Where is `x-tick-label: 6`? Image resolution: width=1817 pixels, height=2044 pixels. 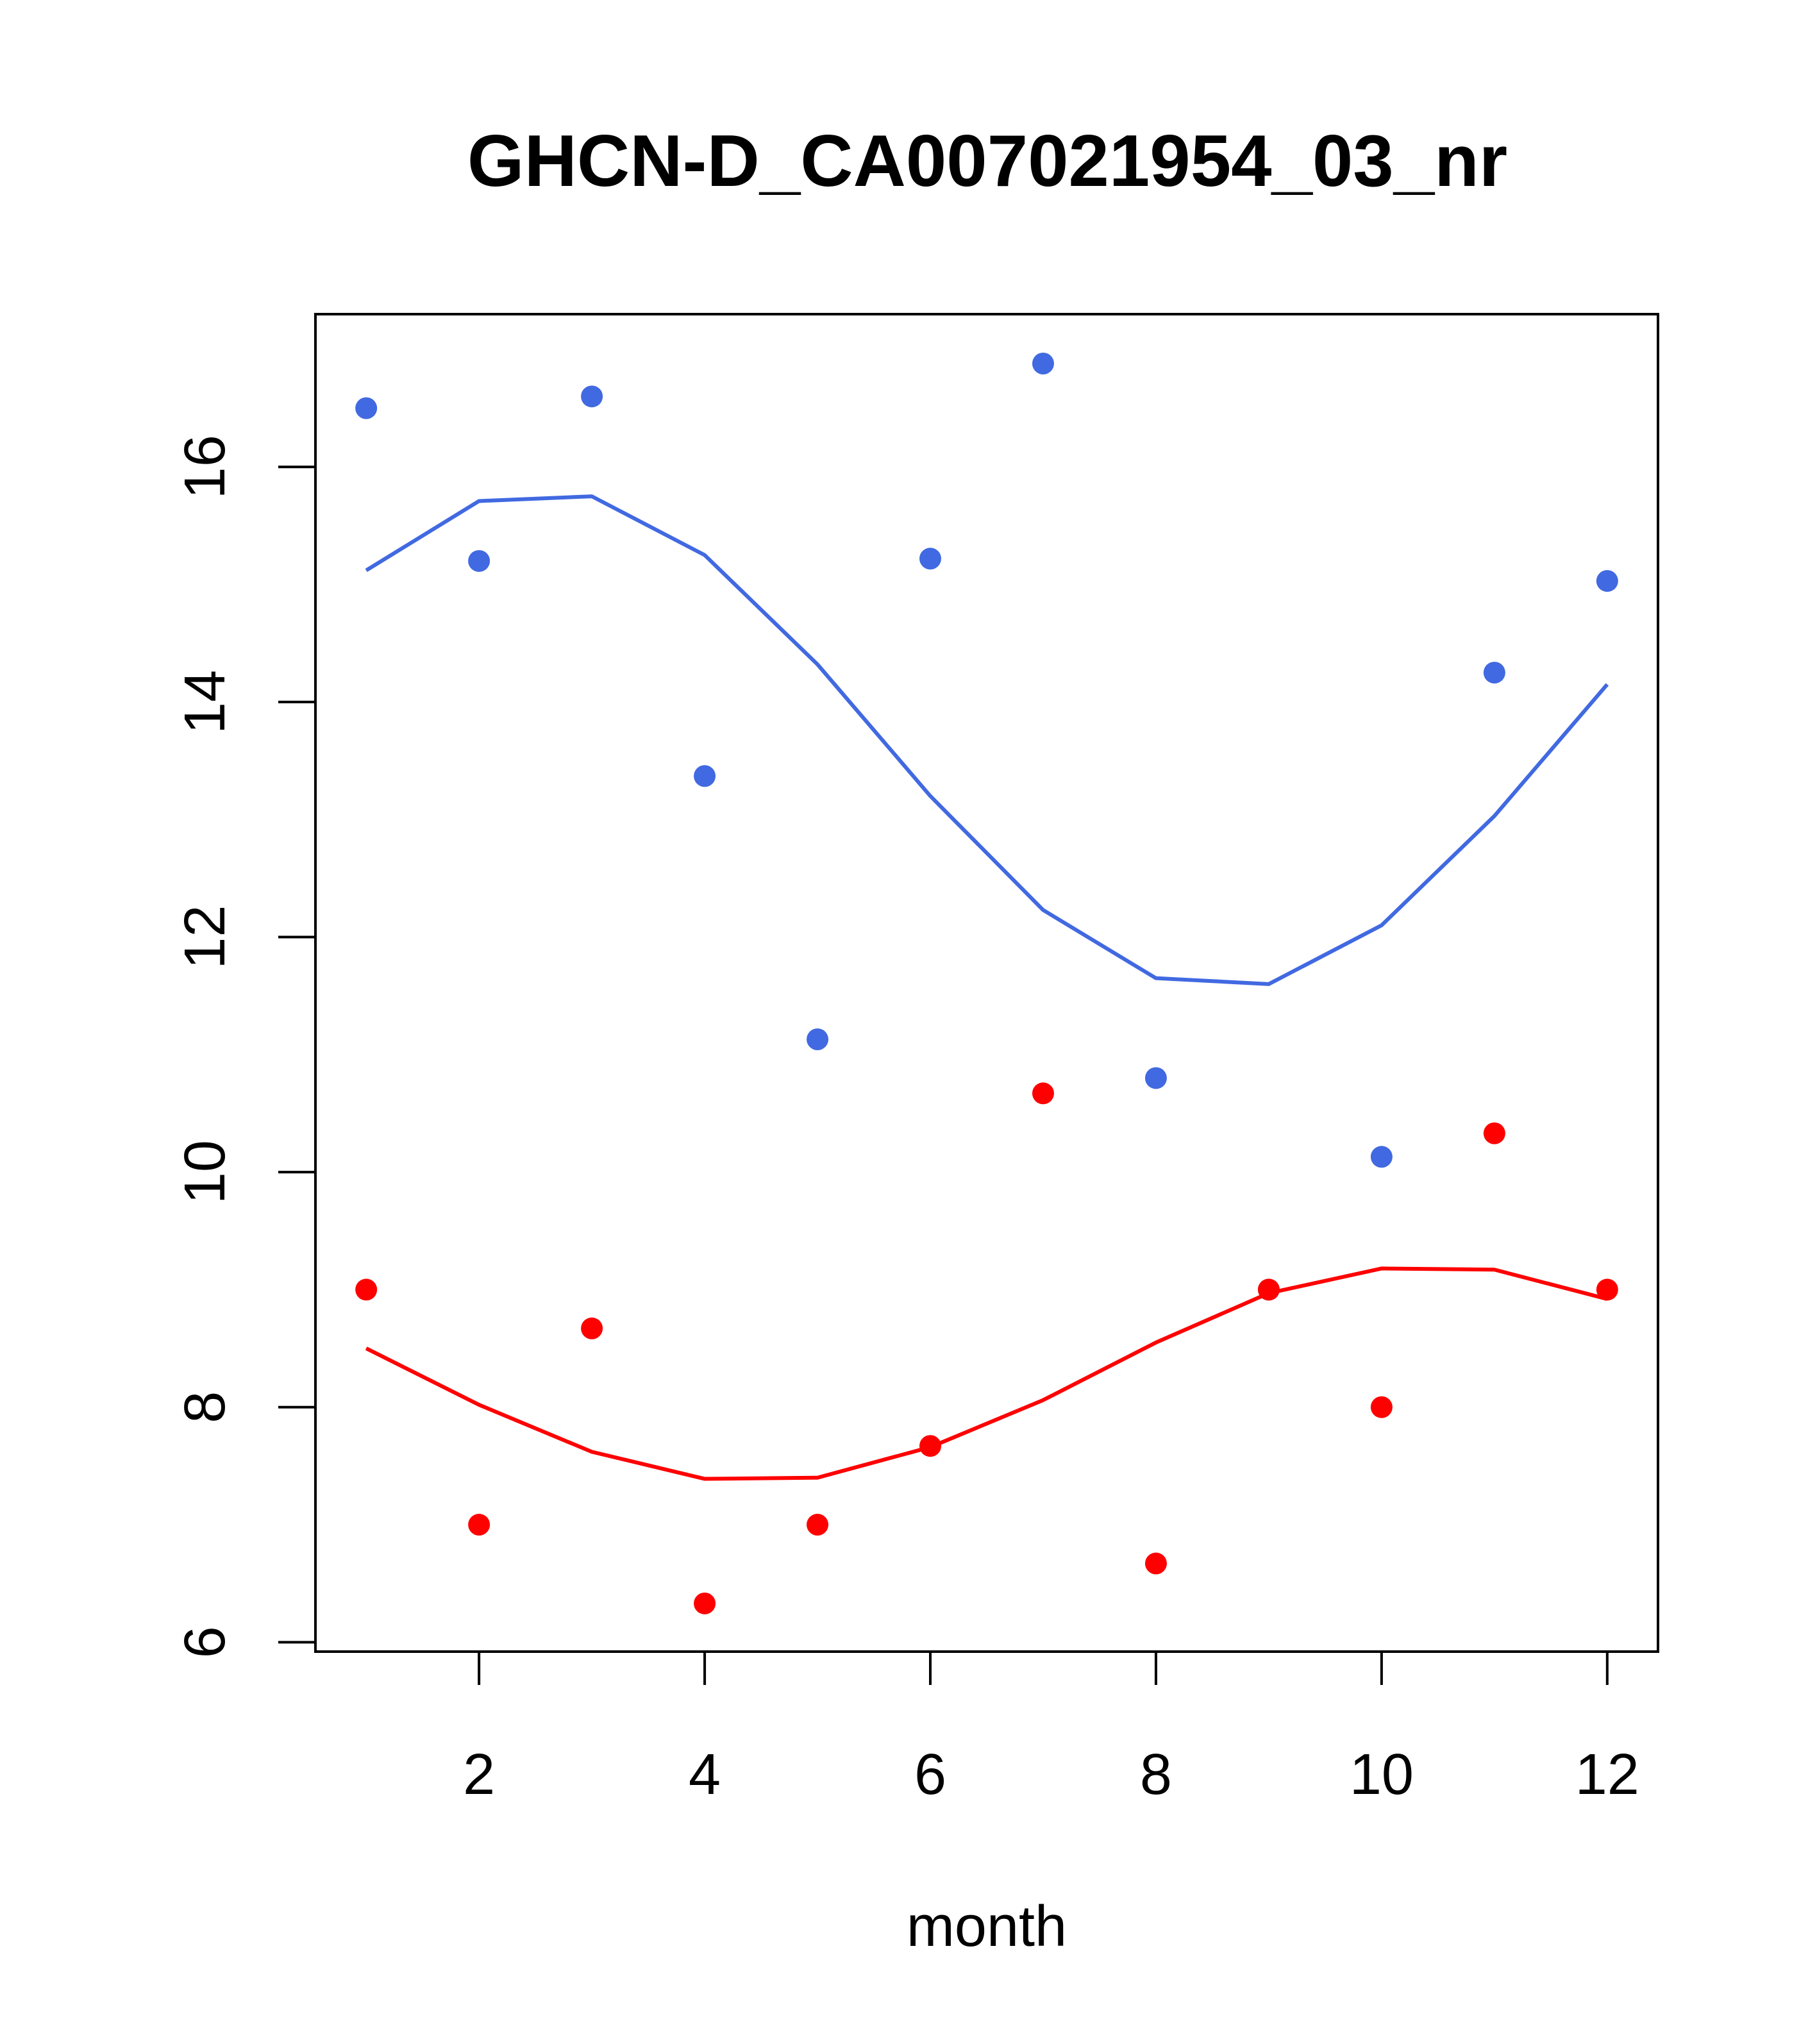
x-tick-label: 6 is located at coordinates (930, 1775).